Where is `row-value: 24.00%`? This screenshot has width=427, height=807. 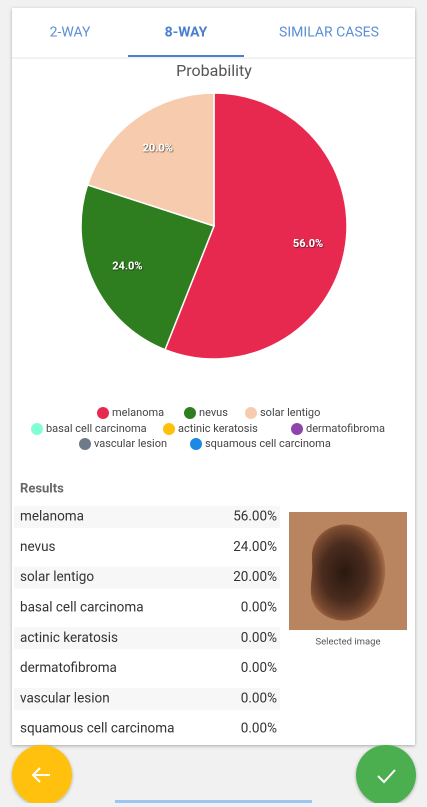
row-value: 24.00% is located at coordinates (255, 547).